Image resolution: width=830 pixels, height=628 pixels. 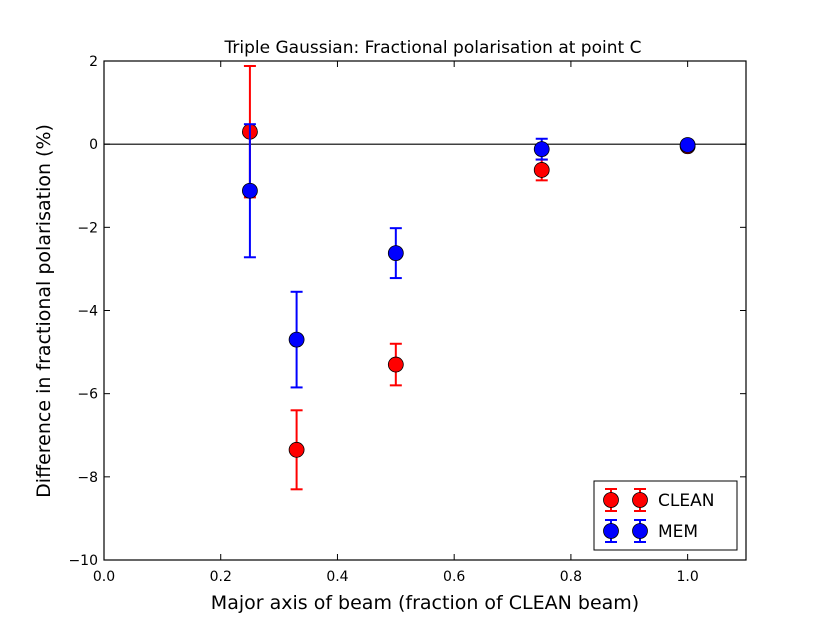 What do you see at coordinates (87, 395) in the screenshot?
I see `y-tick-label: −6` at bounding box center [87, 395].